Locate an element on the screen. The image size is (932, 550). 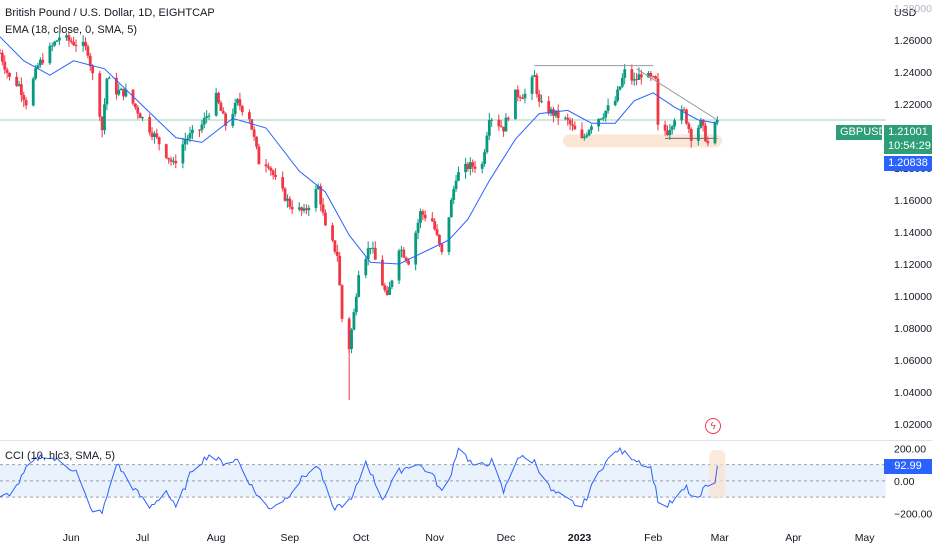
time-axis-label: 2023 is located at coordinates (580, 538).